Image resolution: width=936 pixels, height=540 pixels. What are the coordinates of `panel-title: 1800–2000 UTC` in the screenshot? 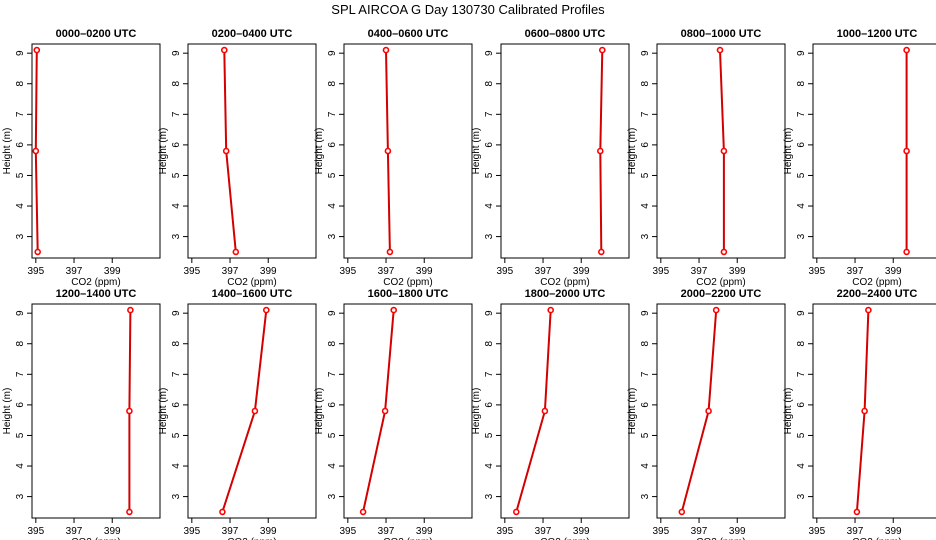 It's located at (565, 294).